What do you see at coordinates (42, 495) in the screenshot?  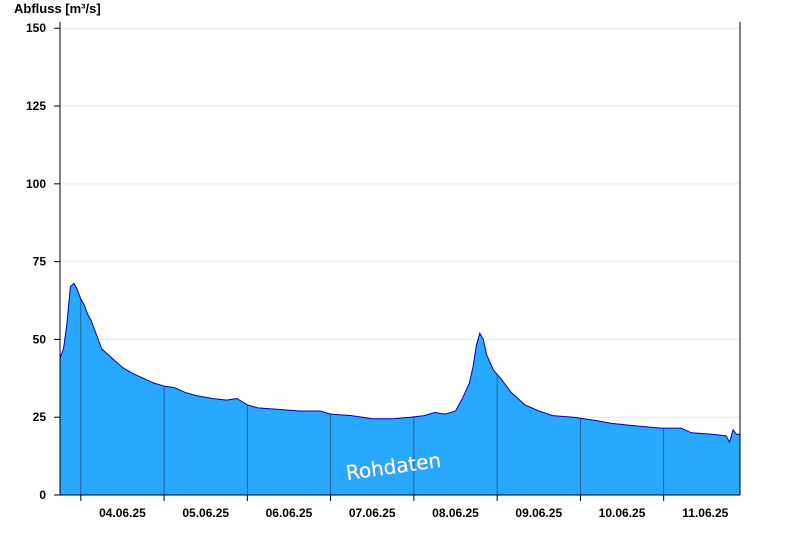 I see `y-tick-label: 0` at bounding box center [42, 495].